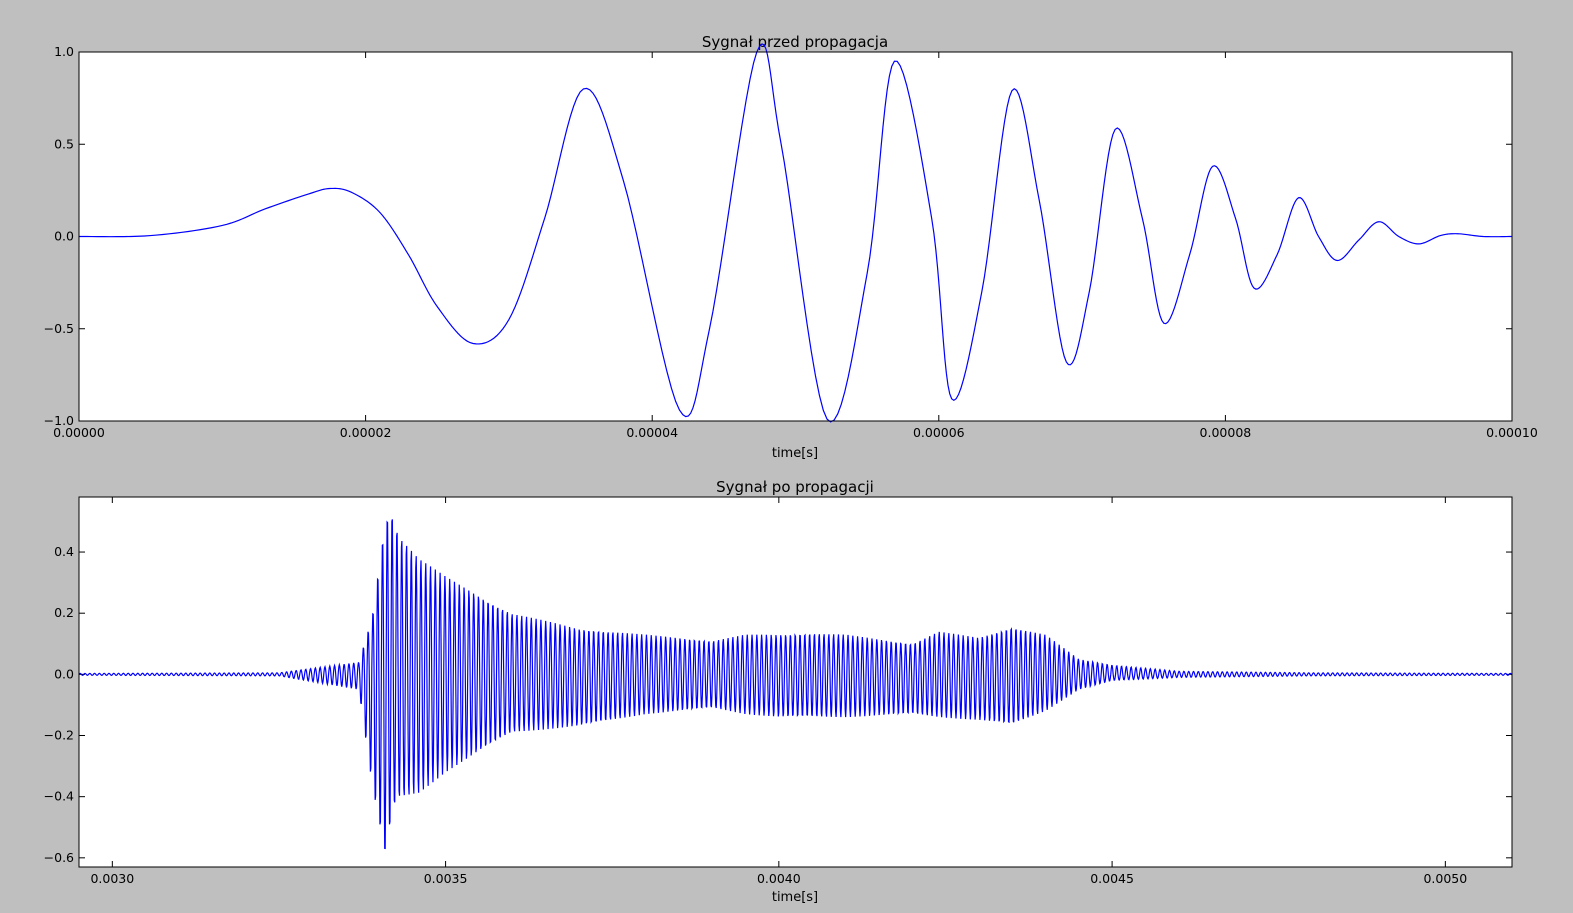 Image resolution: width=1573 pixels, height=913 pixels. I want to click on chart-title: Sygnał przed propagacja, so click(795, 42).